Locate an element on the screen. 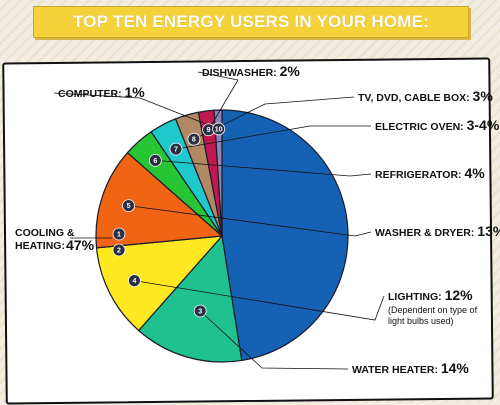  label-6: REFRIGERATOR: 4% is located at coordinates (430, 173).